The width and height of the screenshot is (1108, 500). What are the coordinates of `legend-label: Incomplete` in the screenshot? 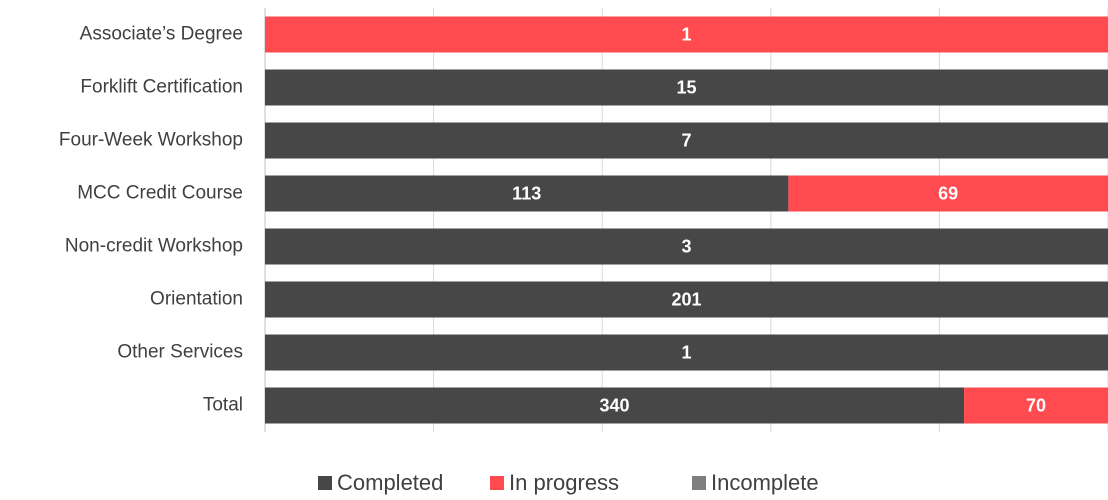 It's located at (765, 482).